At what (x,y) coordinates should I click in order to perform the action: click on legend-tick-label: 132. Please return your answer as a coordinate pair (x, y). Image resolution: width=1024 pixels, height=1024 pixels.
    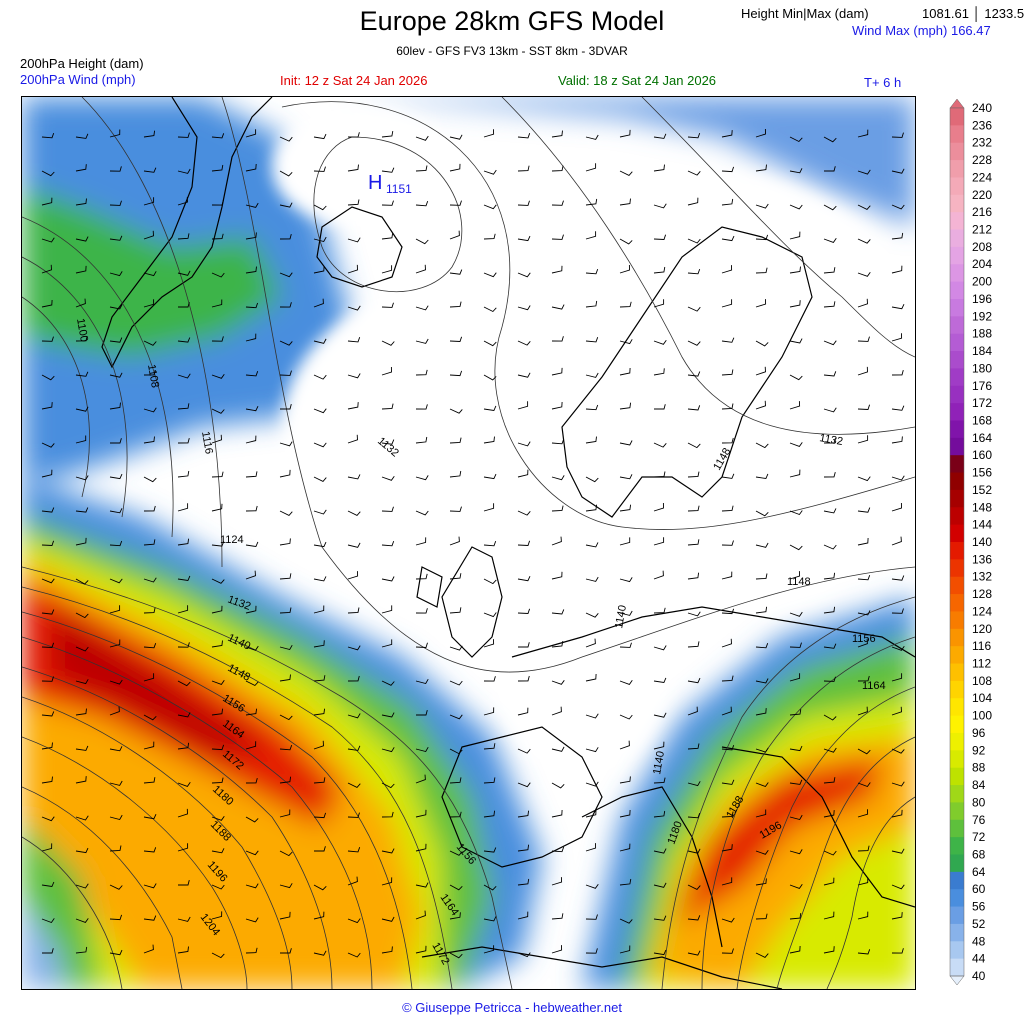
    Looking at the image, I should click on (982, 577).